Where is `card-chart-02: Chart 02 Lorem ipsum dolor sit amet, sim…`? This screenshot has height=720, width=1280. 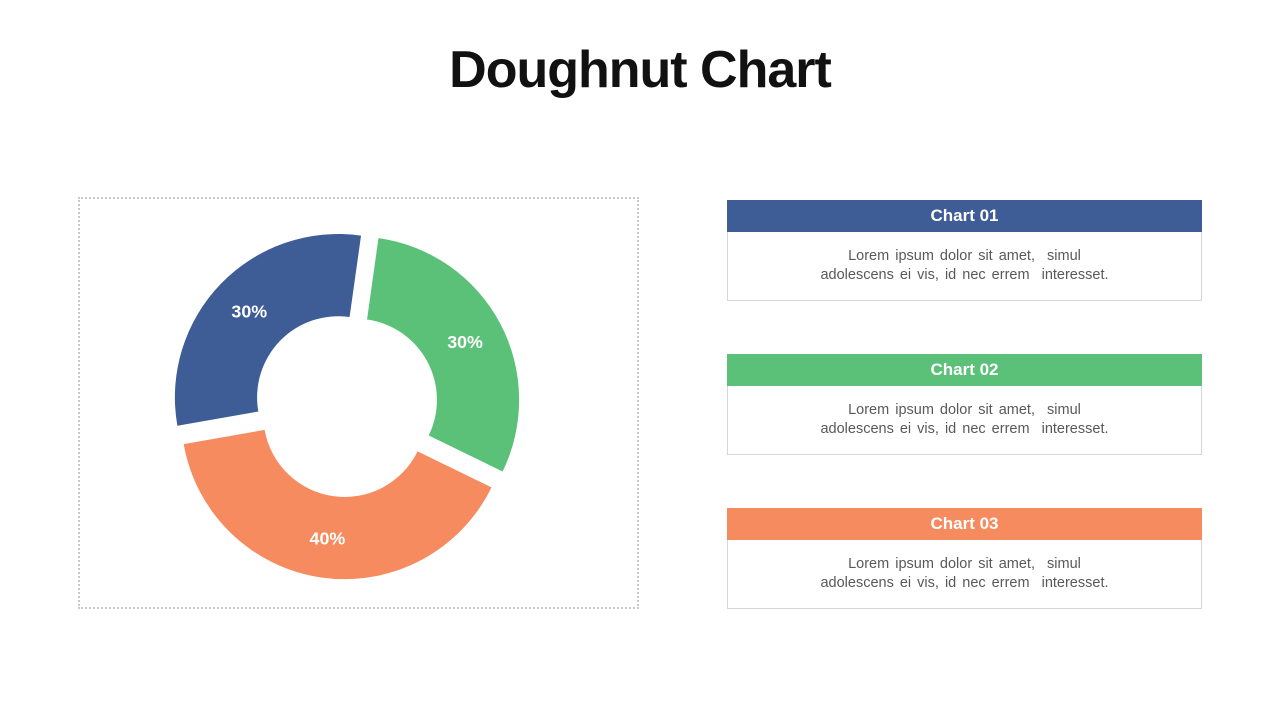 card-chart-02: Chart 02 Lorem ipsum dolor sit amet, sim… is located at coordinates (964, 404).